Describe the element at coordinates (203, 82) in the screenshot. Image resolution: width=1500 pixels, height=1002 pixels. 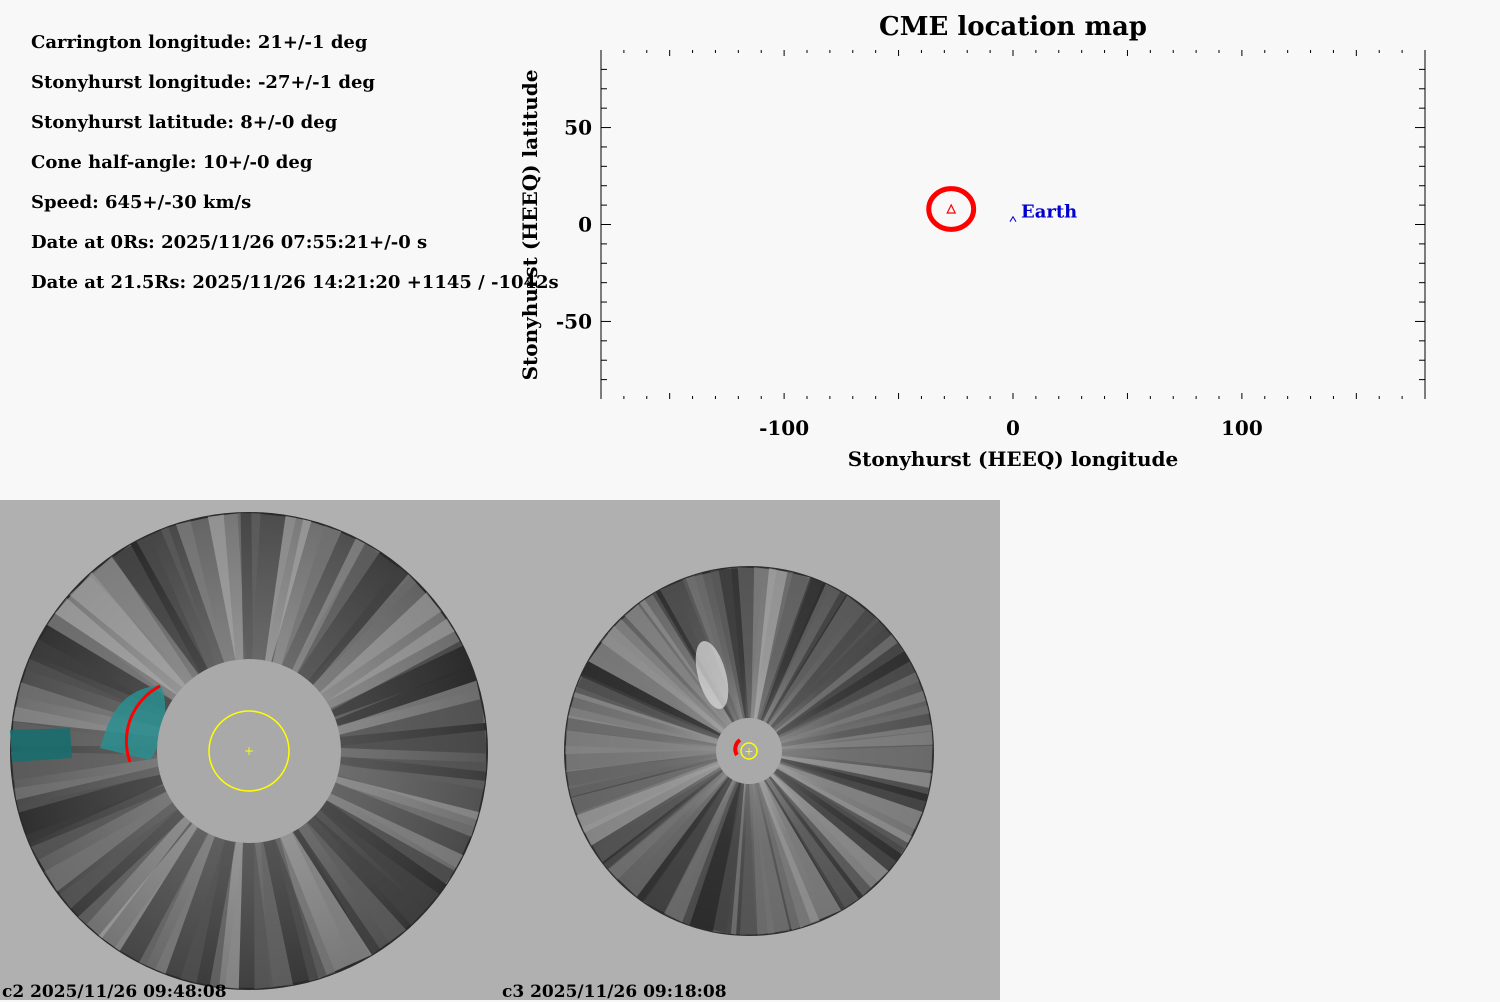
I see `param-stonyhurst-longitude: Stonyhurst longitude: -27+/-1 deg` at that location.